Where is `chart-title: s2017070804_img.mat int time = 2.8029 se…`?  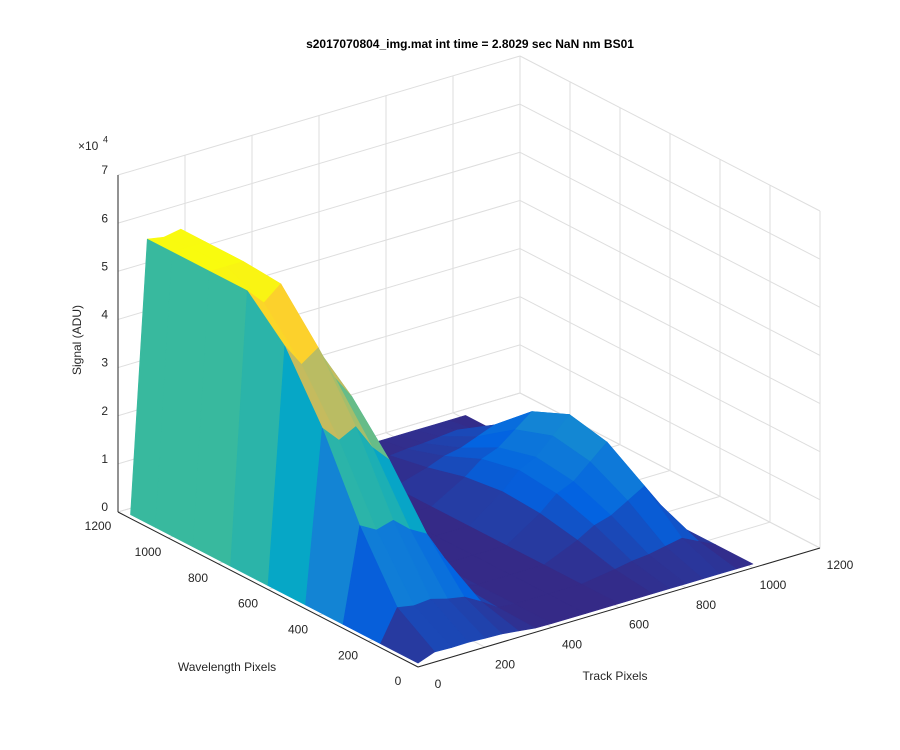 chart-title: s2017070804_img.mat int time = 2.8029 se… is located at coordinates (470, 44).